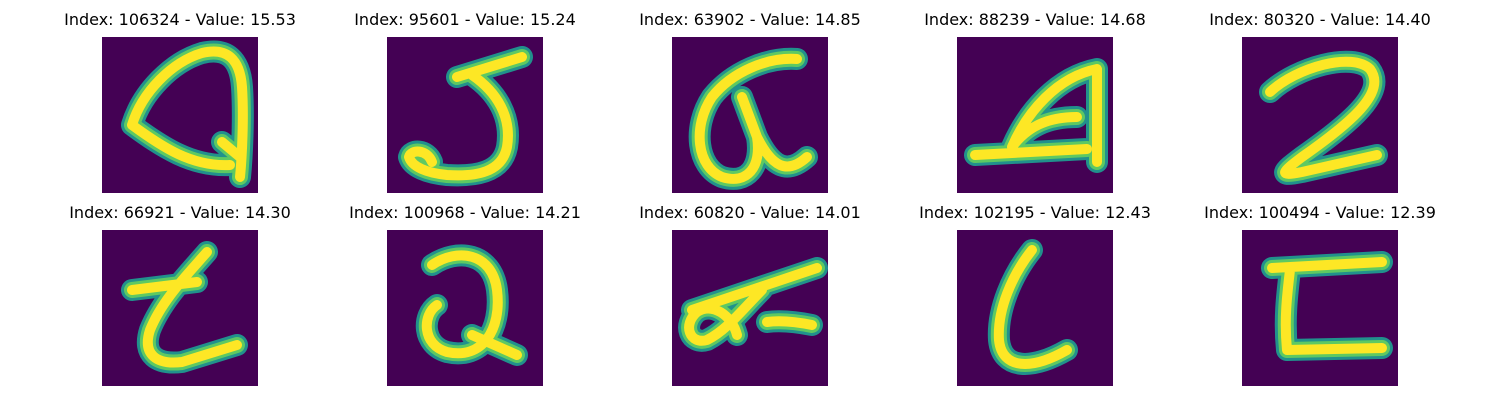  I want to click on sample-panel-1: Index: 106324 - Value: 15.53, so click(180, 100).